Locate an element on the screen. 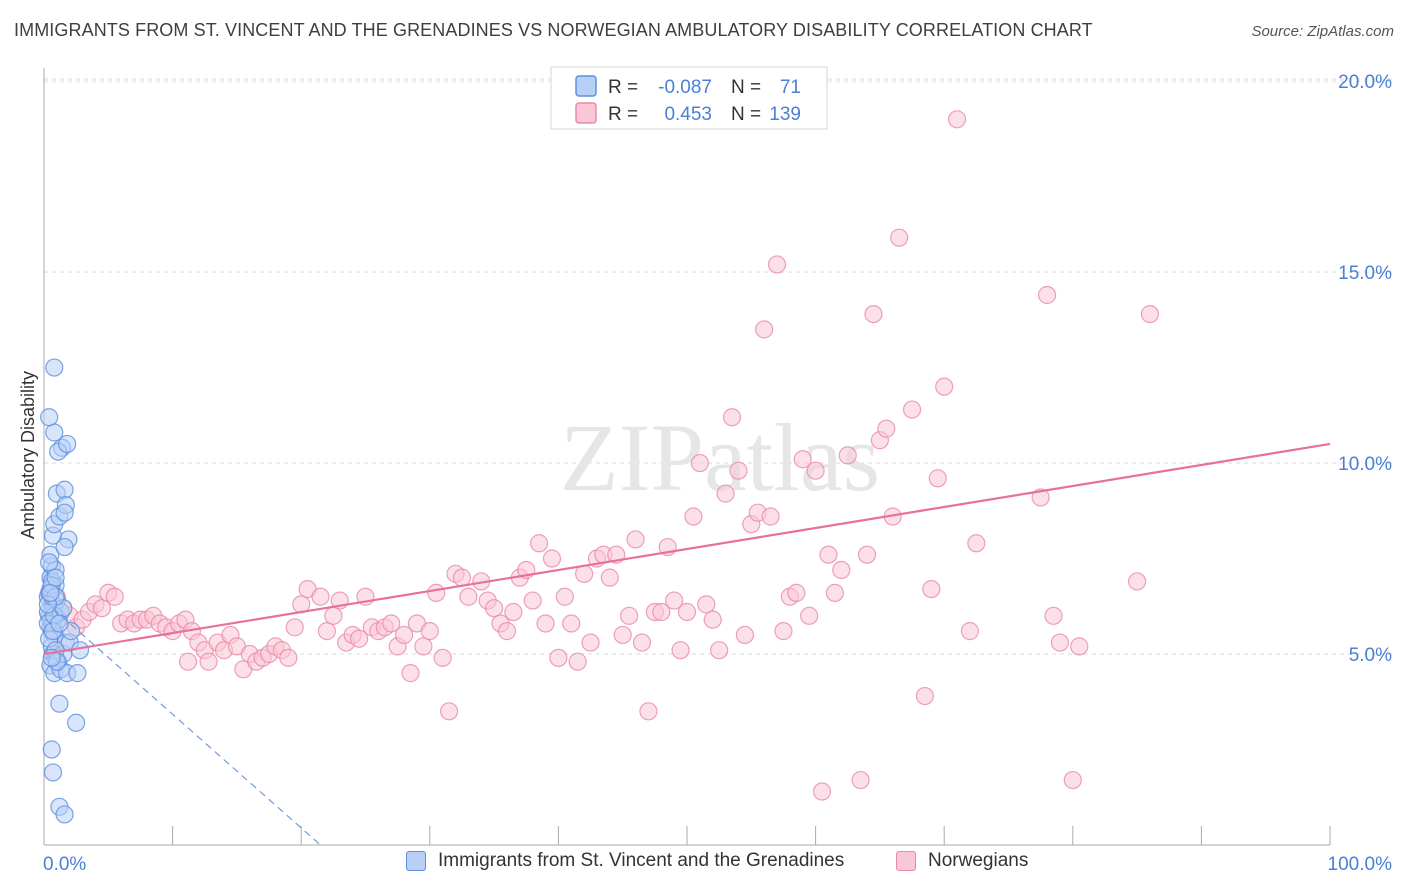  immigrants-trend-line is located at coordinates (182, 723).